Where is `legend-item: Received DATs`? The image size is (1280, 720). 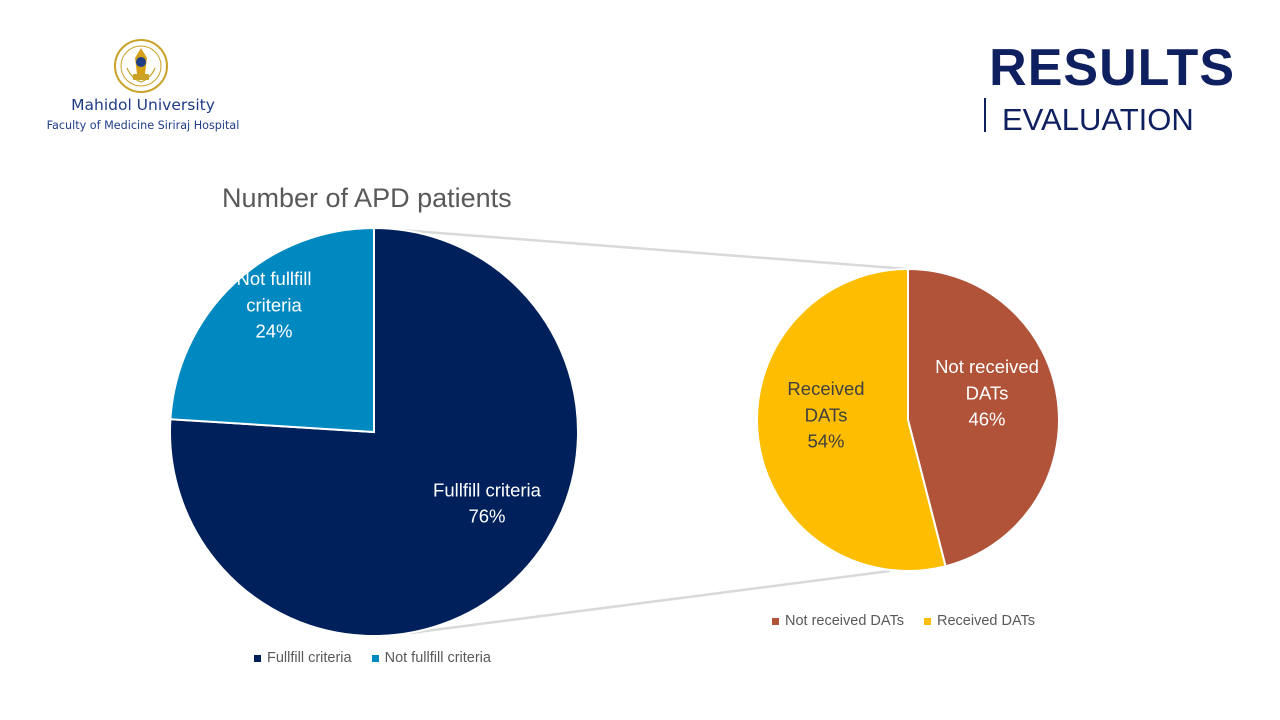 legend-item: Received DATs is located at coordinates (979, 621).